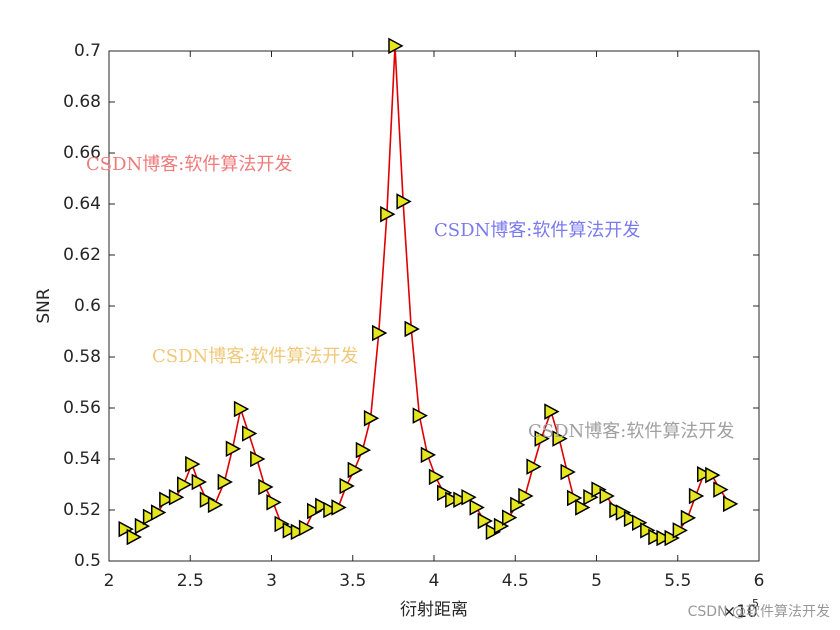 The image size is (840, 630). I want to click on x-axis-label: 衍射距离, so click(434, 610).